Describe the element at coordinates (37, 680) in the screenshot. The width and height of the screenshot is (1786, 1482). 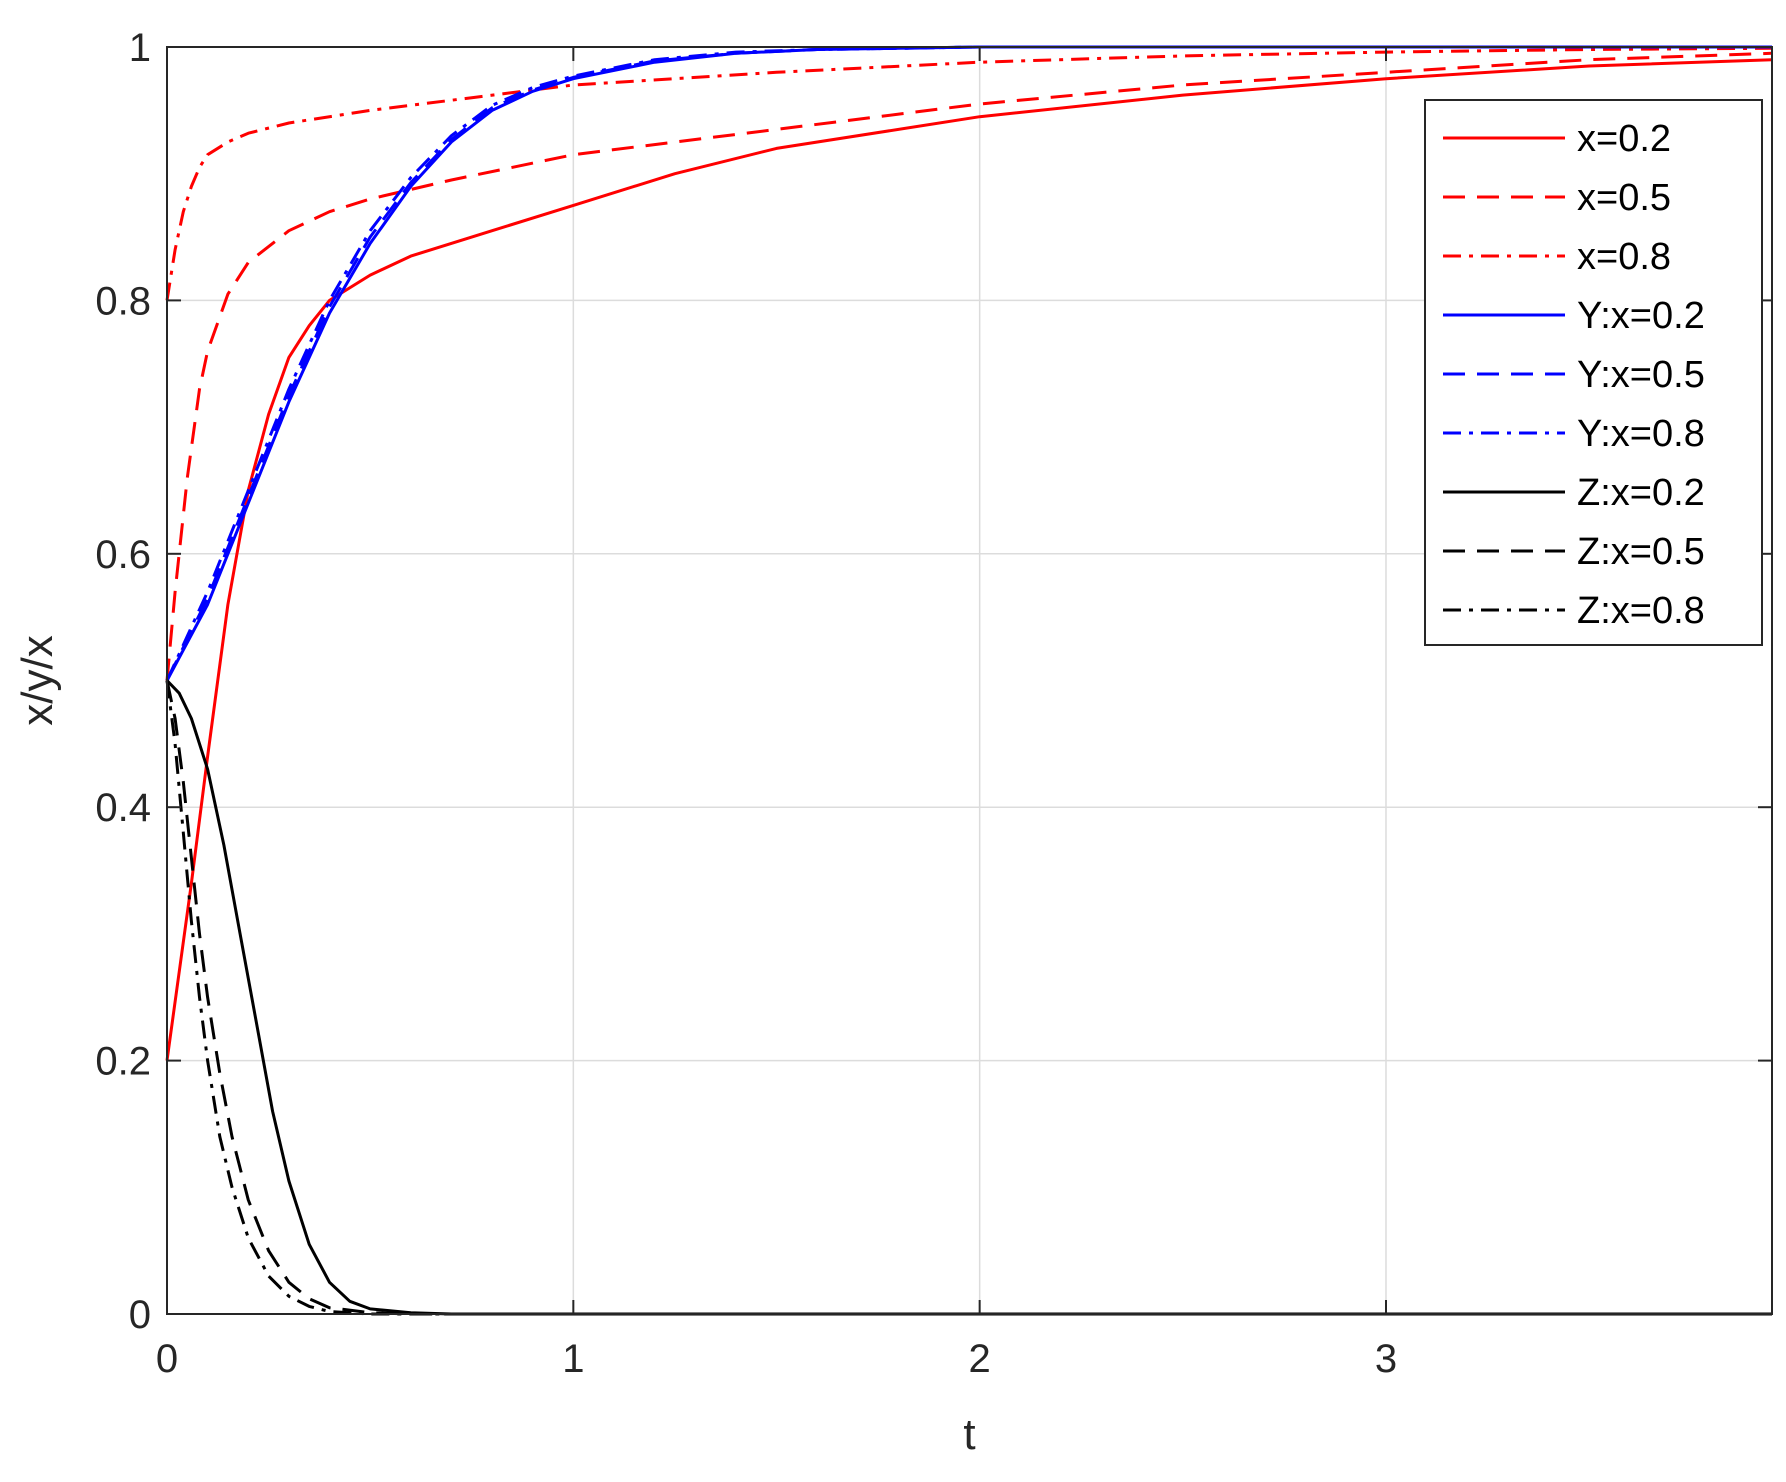
I see `y-axis-label: x/y/x` at that location.